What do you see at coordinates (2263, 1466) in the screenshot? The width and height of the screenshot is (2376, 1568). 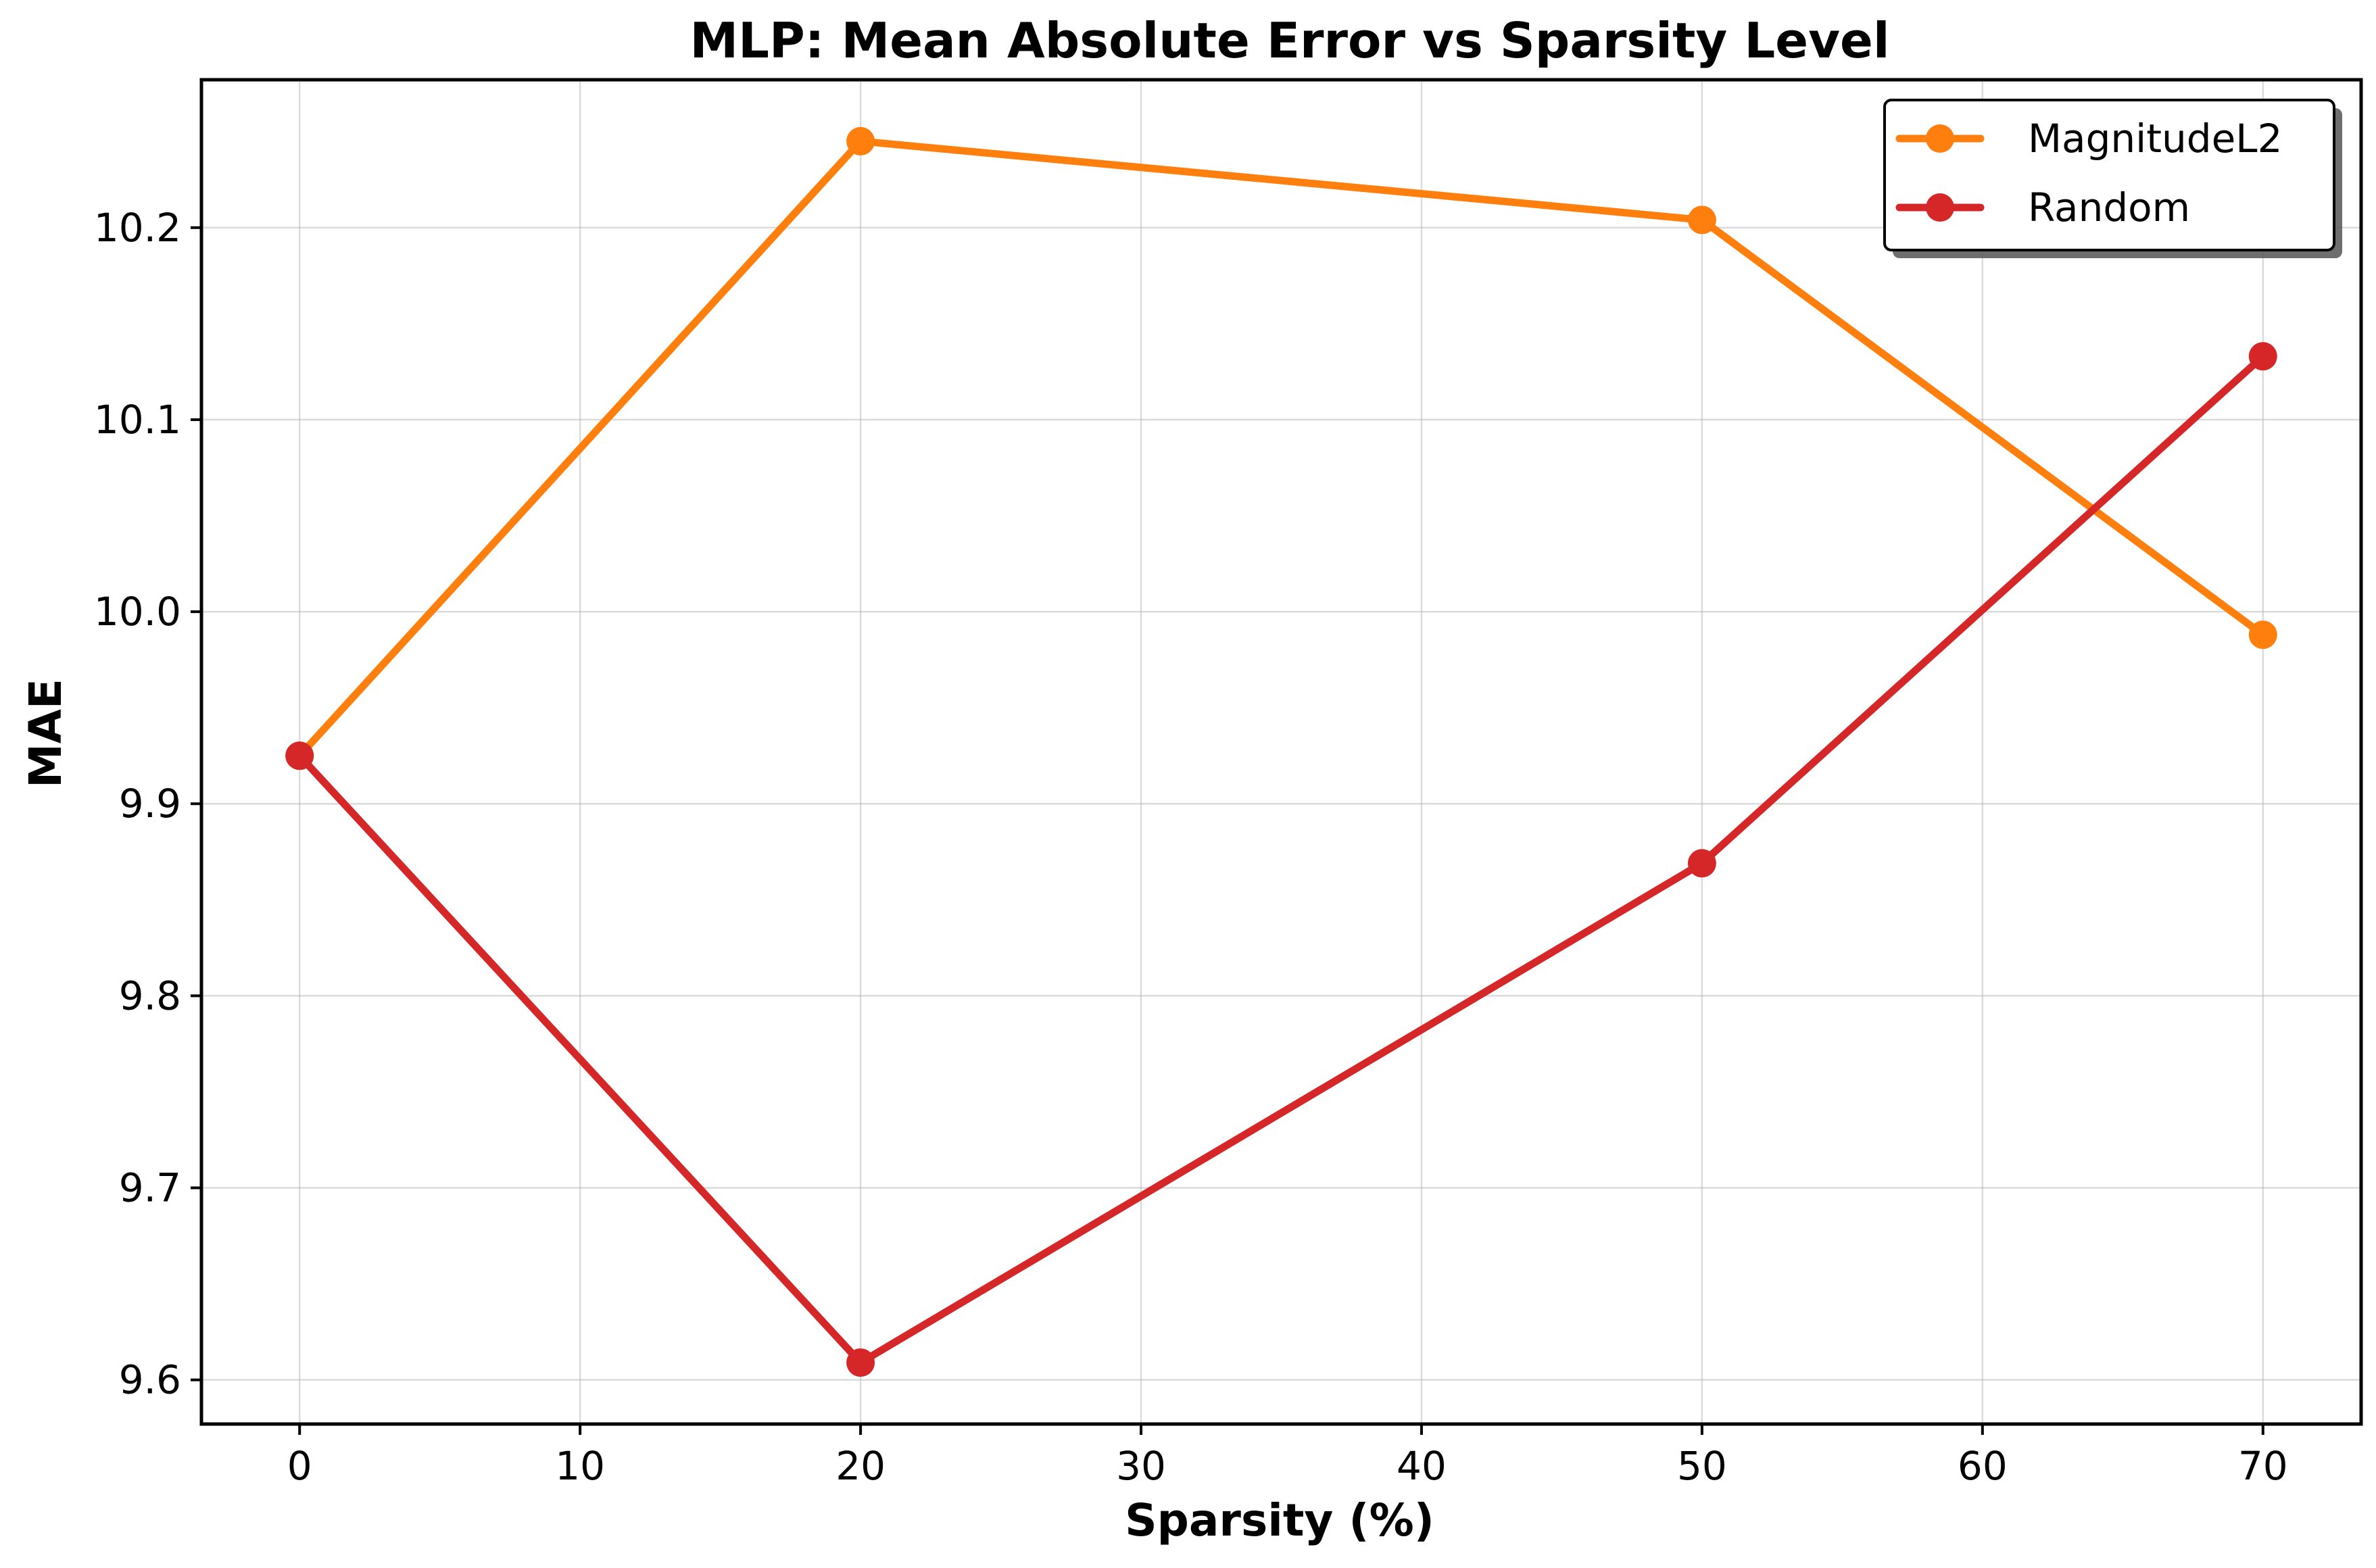 I see `x-tick-label: 70` at bounding box center [2263, 1466].